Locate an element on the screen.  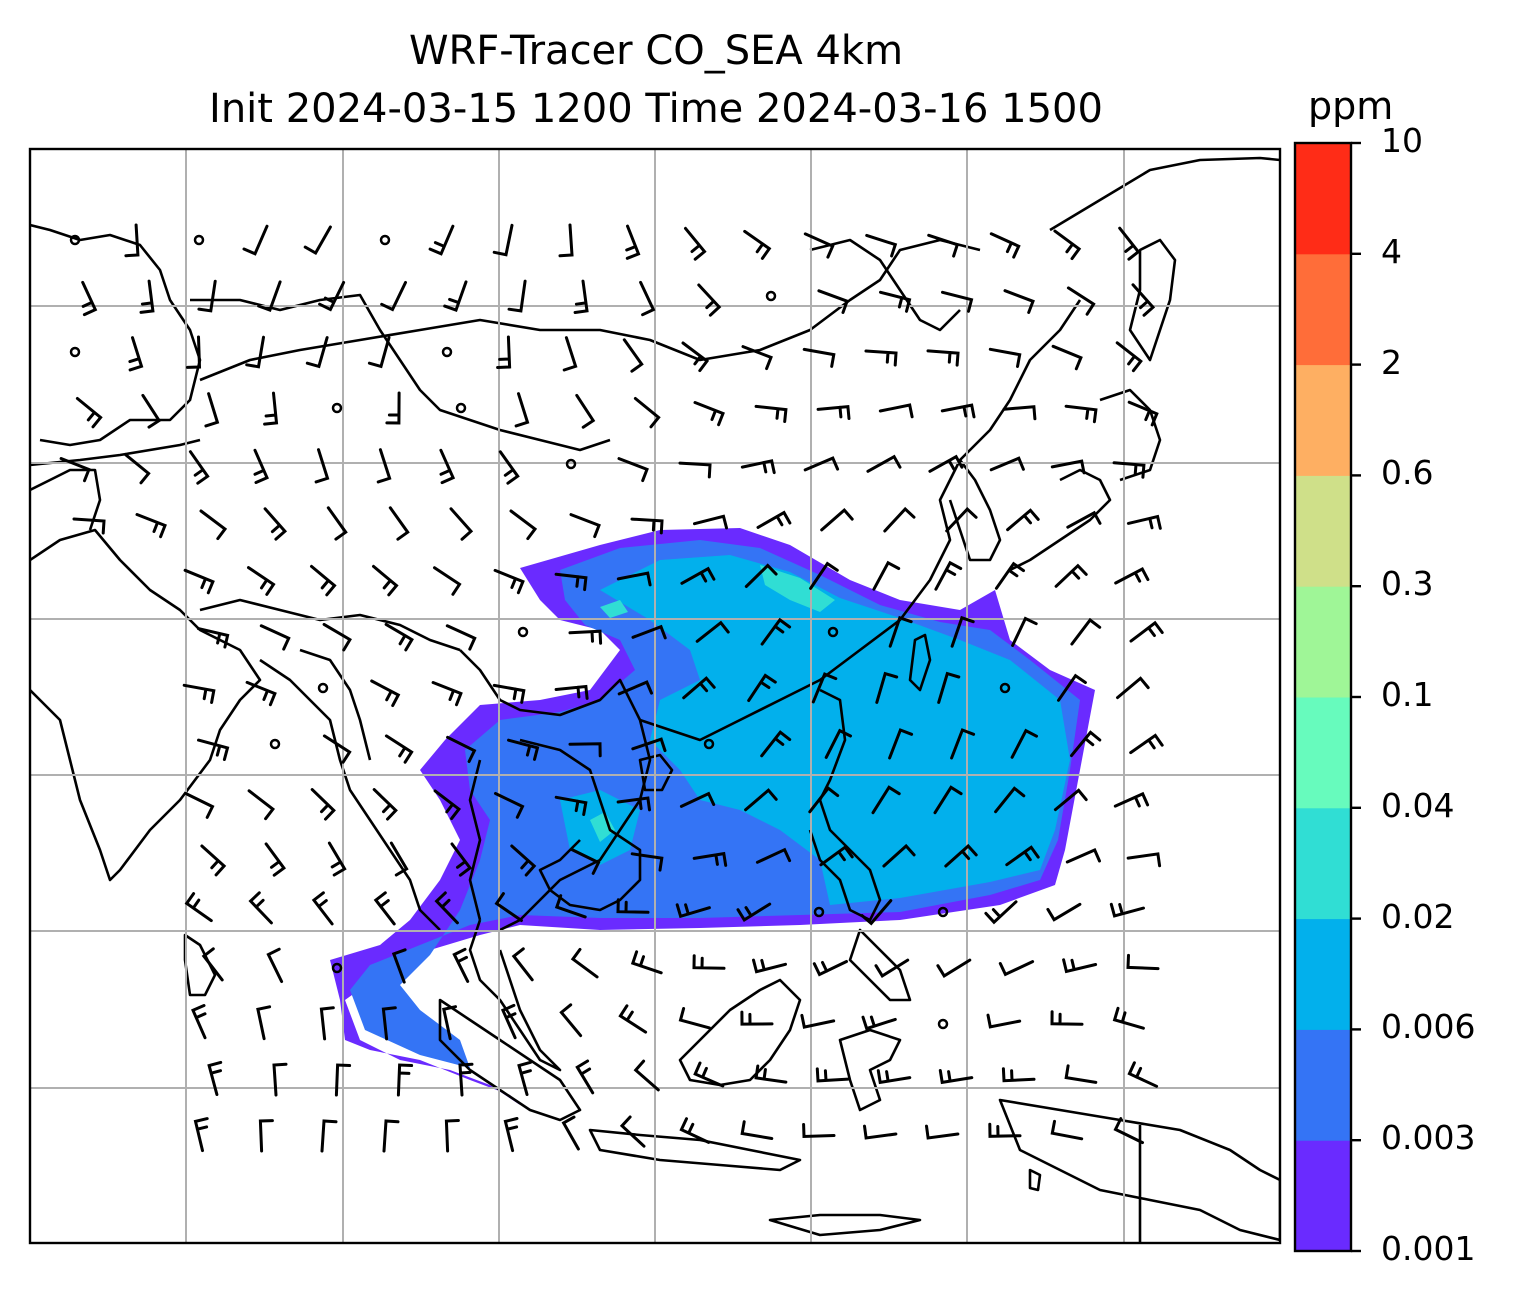
colorbar-tick-label: 0.006 is located at coordinates (1428, 1027).